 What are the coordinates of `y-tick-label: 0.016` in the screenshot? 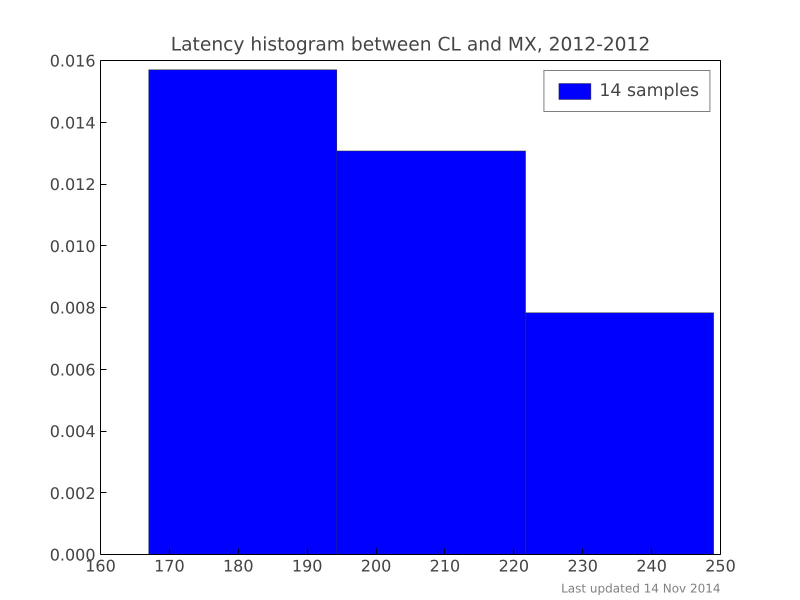 It's located at (73, 61).